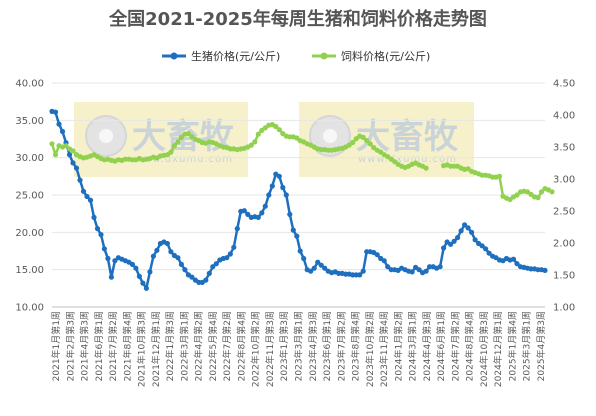 The image size is (596, 416). I want to click on x-tick-label: 2023年10月第2周, so click(370, 349).